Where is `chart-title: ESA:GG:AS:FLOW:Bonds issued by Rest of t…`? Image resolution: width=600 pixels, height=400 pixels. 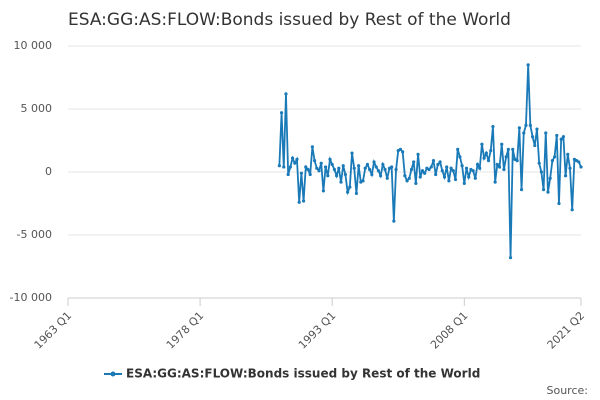 chart-title: ESA:GG:AS:FLOW:Bonds issued by Rest of t… is located at coordinates (289, 20).